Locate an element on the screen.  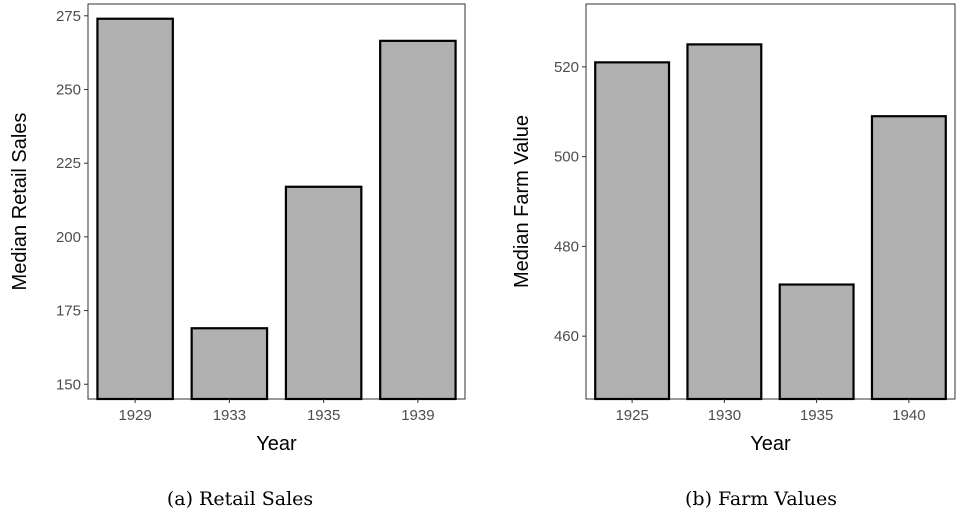
bar-1933 is located at coordinates (229, 364).